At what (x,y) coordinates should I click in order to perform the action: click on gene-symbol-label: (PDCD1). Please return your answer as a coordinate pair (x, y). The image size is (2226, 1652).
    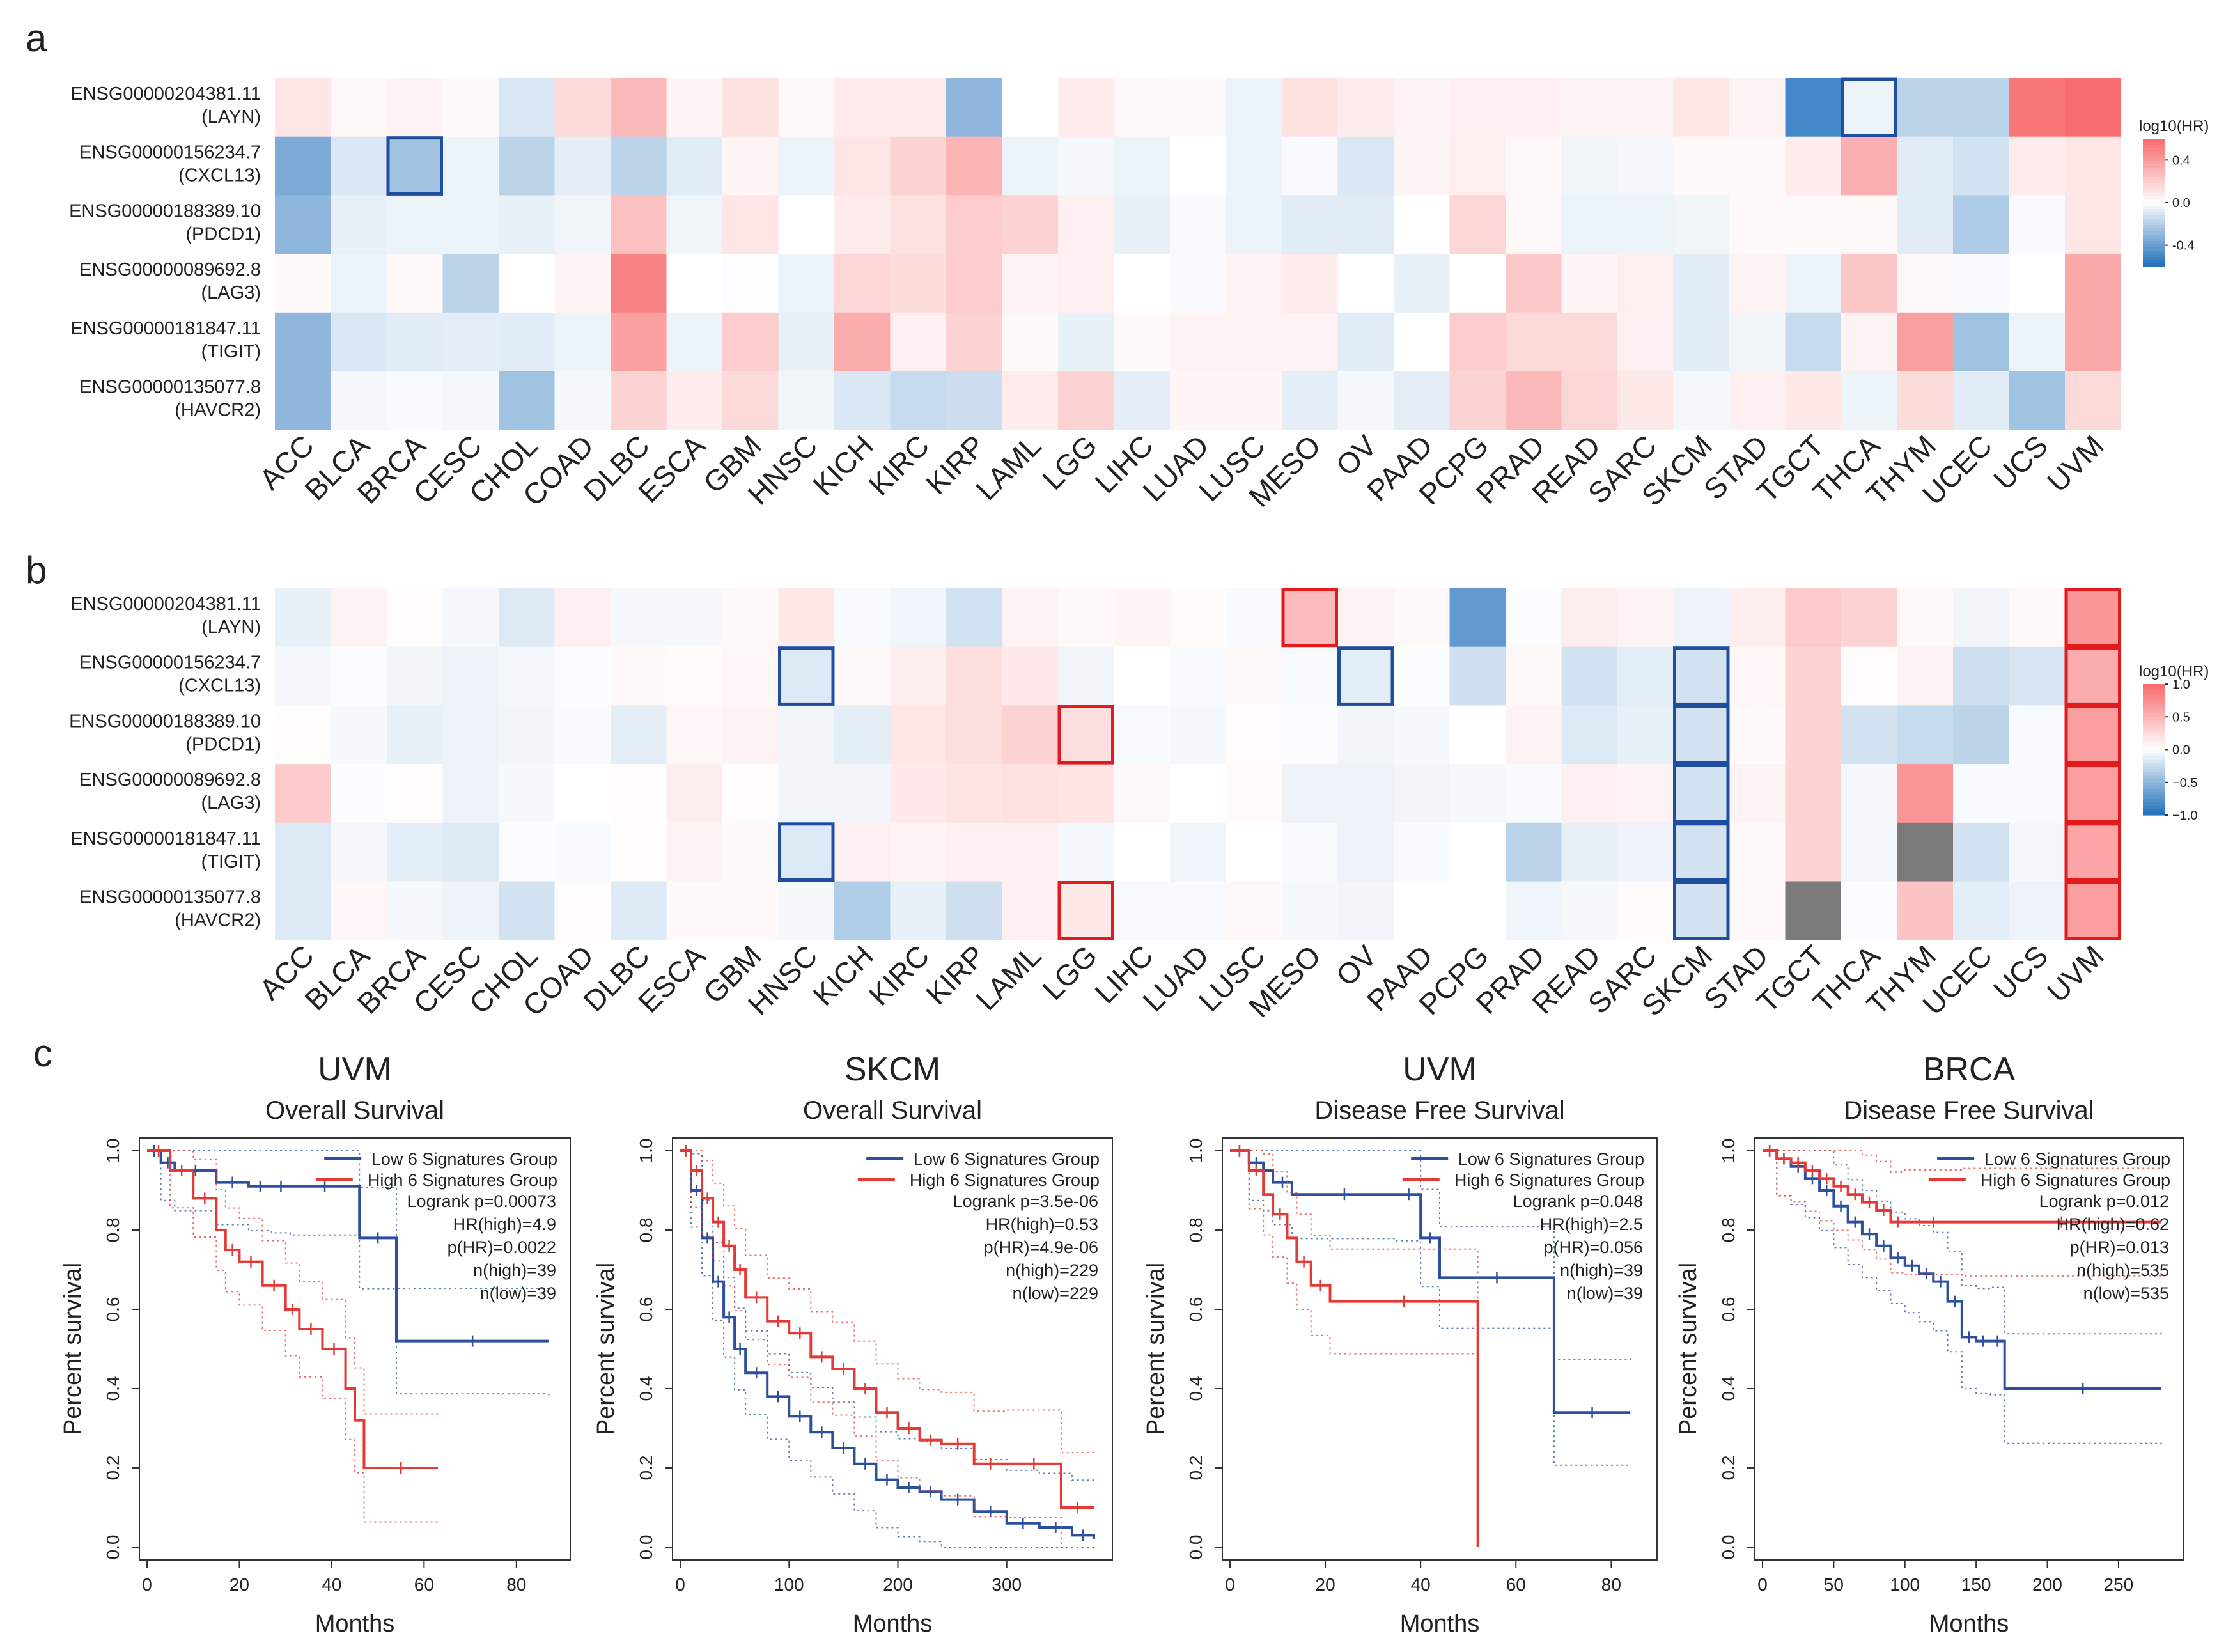
    Looking at the image, I should click on (223, 744).